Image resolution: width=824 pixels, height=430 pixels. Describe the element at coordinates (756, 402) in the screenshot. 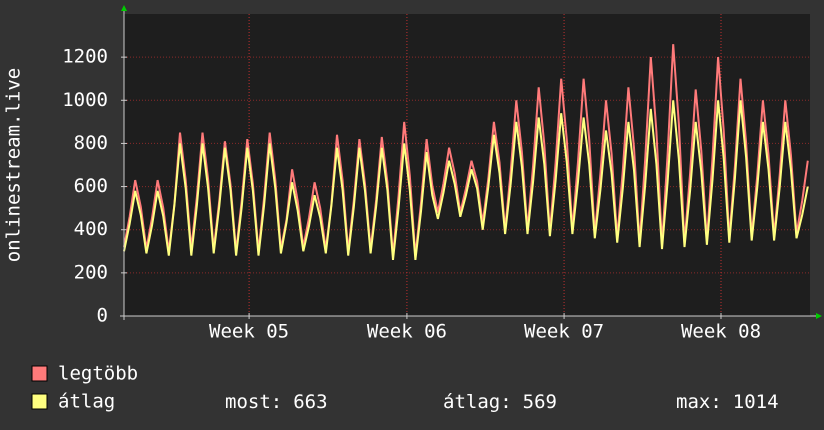

I see `stat-value: 1014` at that location.